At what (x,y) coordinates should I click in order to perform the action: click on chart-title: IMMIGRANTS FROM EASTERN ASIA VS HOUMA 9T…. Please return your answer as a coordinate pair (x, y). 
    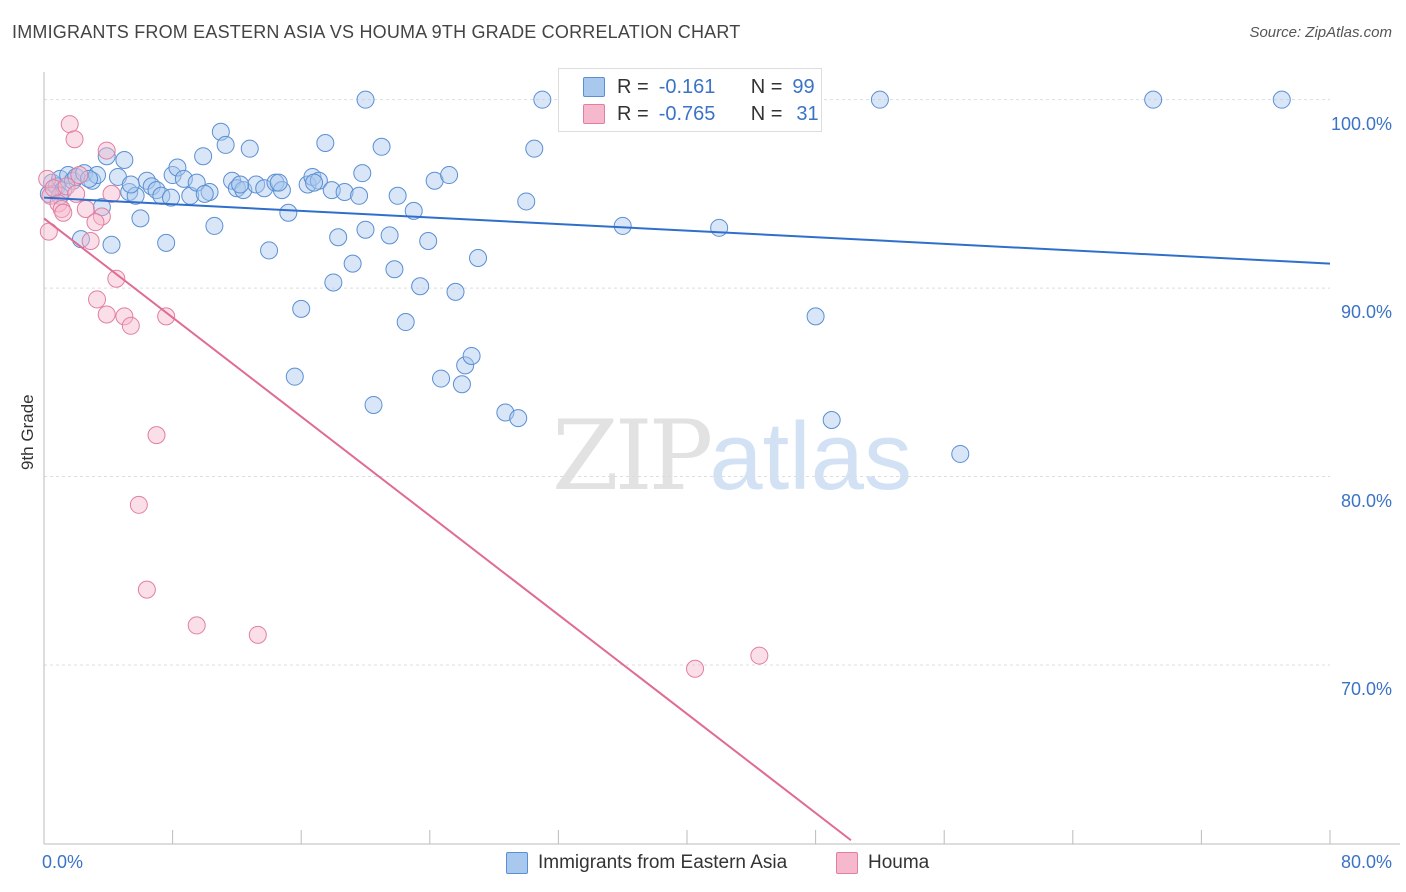
    Looking at the image, I should click on (376, 32).